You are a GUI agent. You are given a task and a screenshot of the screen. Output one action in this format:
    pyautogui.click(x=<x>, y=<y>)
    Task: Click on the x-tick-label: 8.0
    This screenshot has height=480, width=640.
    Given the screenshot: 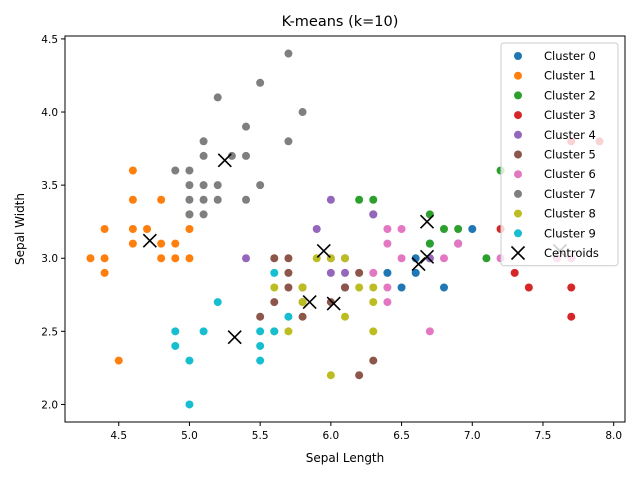 What is the action you would take?
    pyautogui.click(x=613, y=436)
    